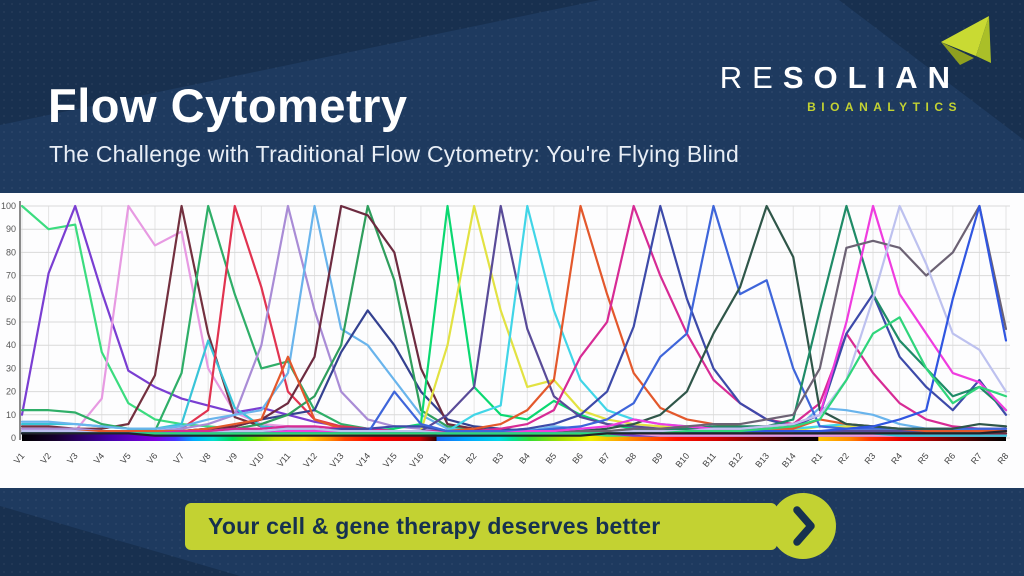 The width and height of the screenshot is (1024, 576). Describe the element at coordinates (257, 460) in the screenshot. I see `x-tick-label: V10` at that location.